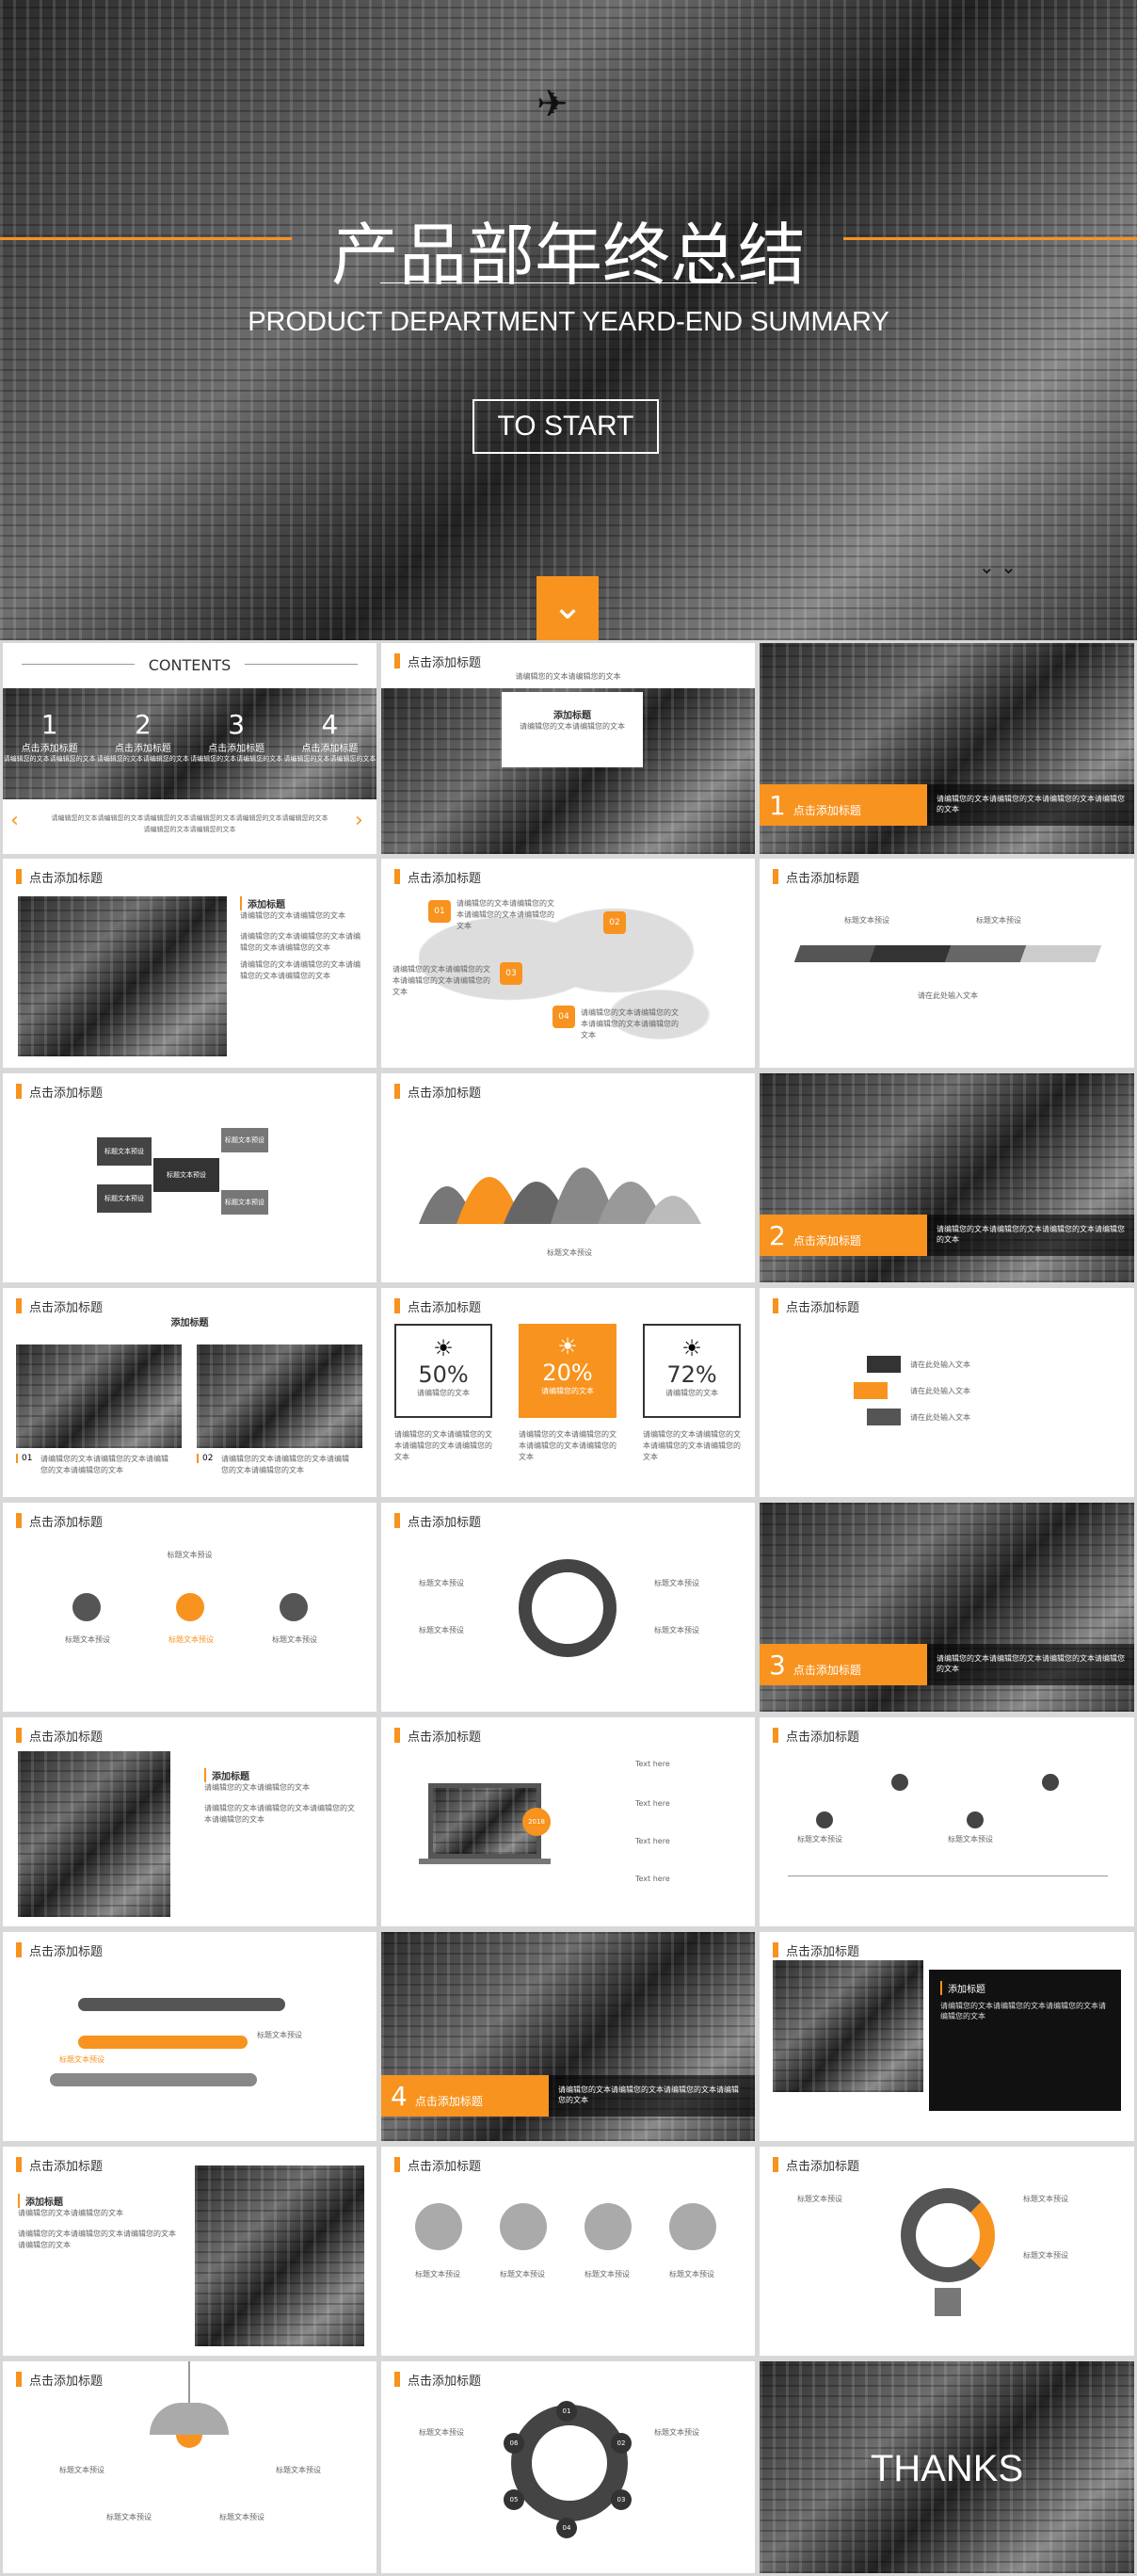 The height and width of the screenshot is (2576, 1137). What do you see at coordinates (191, 1639) in the screenshot?
I see `circle-label: 标题文本预设` at bounding box center [191, 1639].